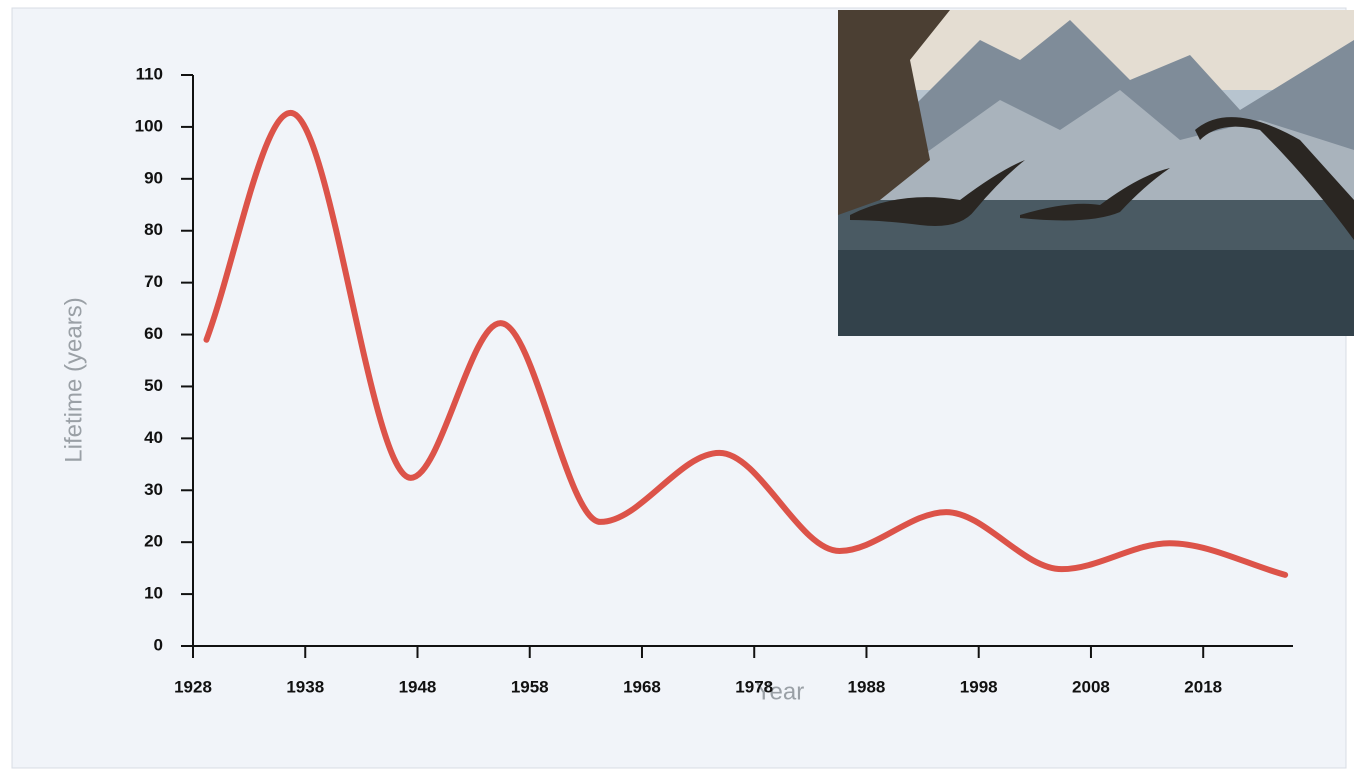 This screenshot has height=772, width=1354. What do you see at coordinates (153, 229) in the screenshot?
I see `y-tick-label: 80` at bounding box center [153, 229].